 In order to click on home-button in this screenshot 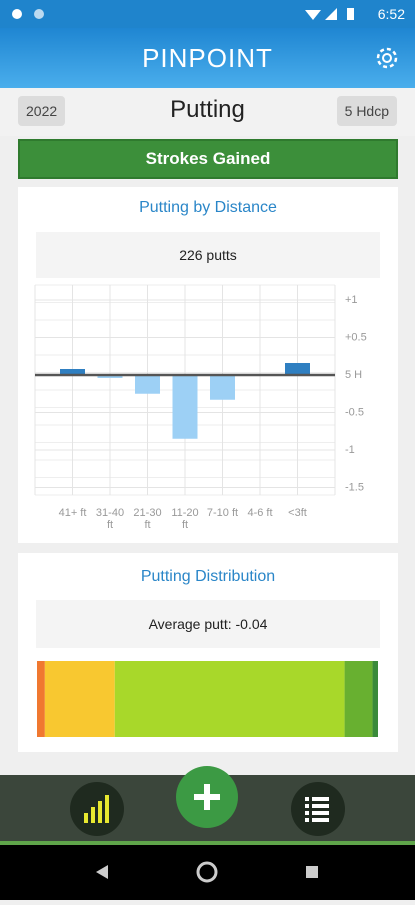, I will do `click(207, 872)`.